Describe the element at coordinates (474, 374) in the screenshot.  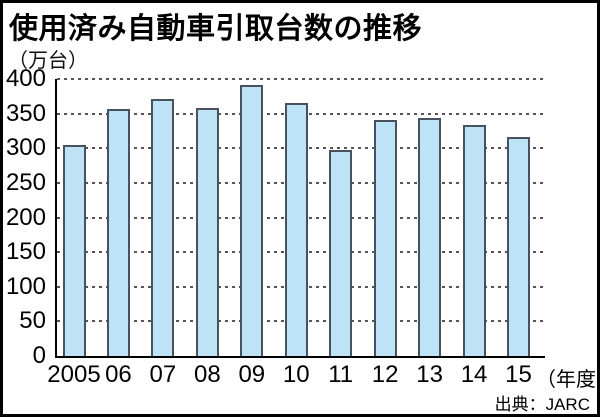
I see `x-tick-label-14: 14` at that location.